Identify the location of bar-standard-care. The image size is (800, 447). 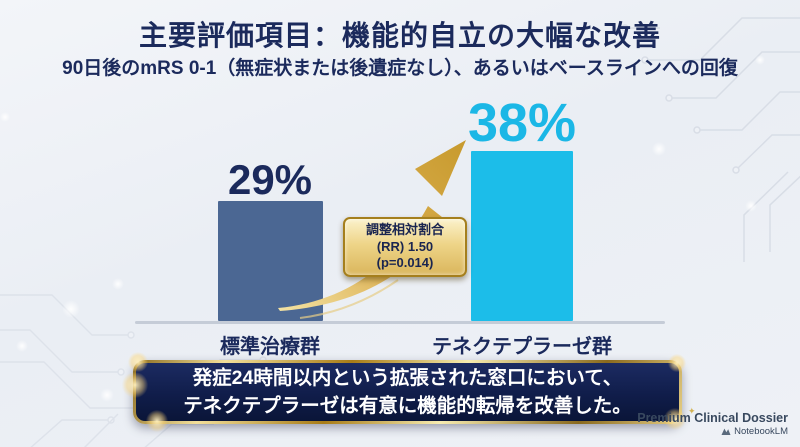
(270, 261).